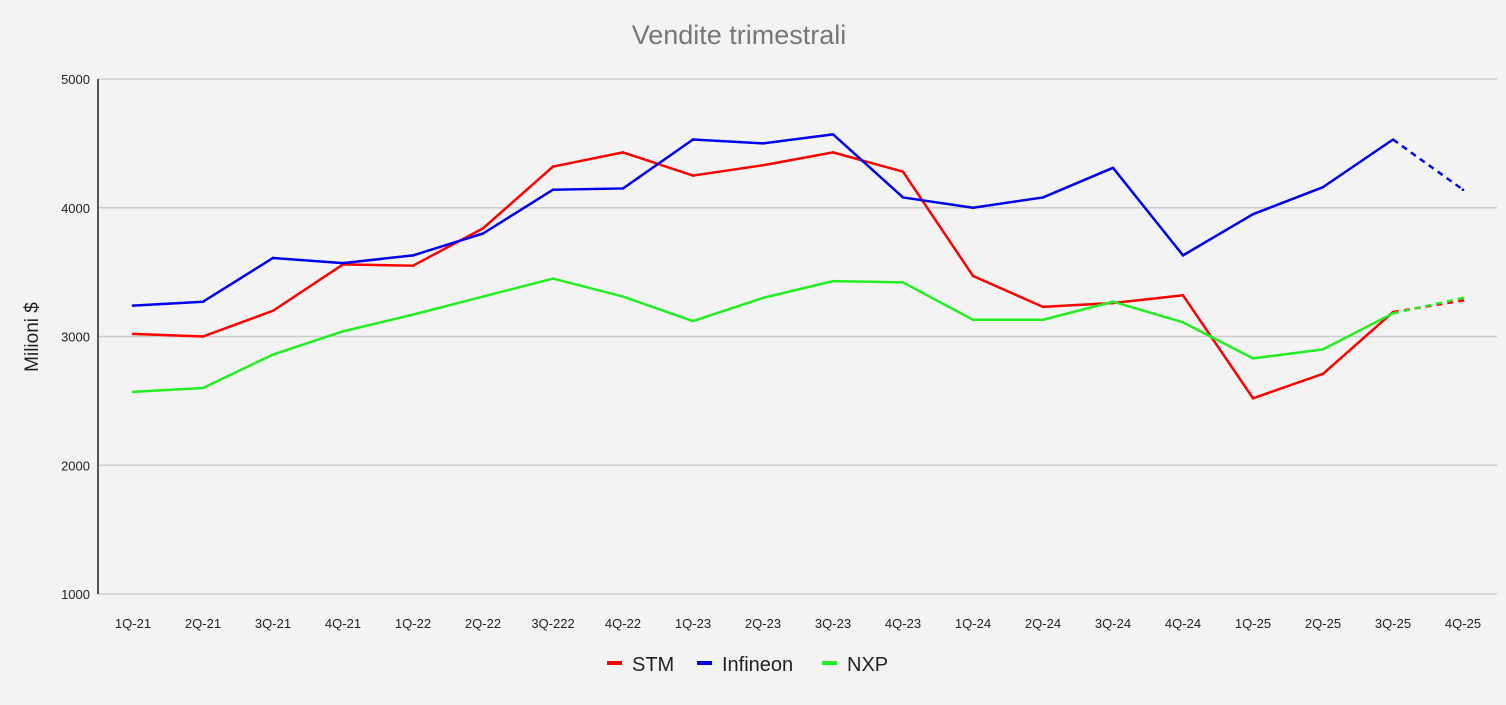 This screenshot has width=1506, height=705. Describe the element at coordinates (623, 623) in the screenshot. I see `x-tick-label: 4Q-22` at that location.